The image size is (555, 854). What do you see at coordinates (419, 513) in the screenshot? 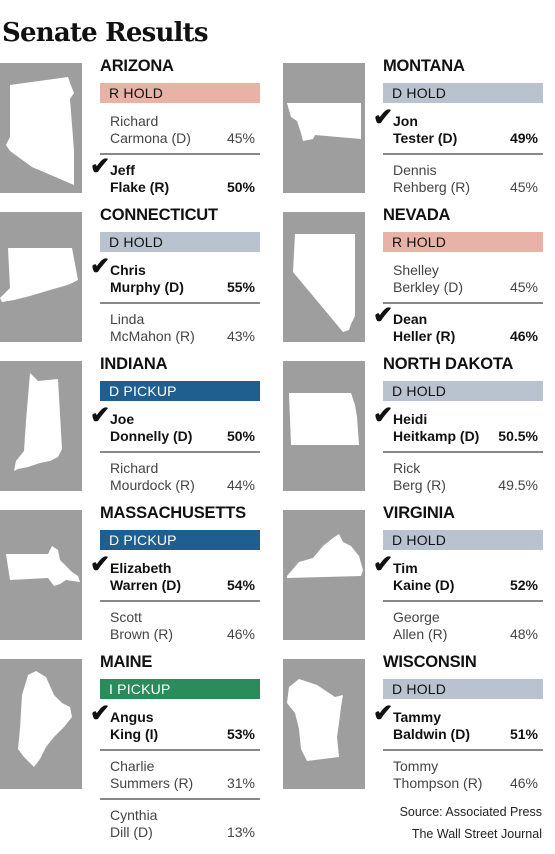
I see `state-name: VIRGINIA` at bounding box center [419, 513].